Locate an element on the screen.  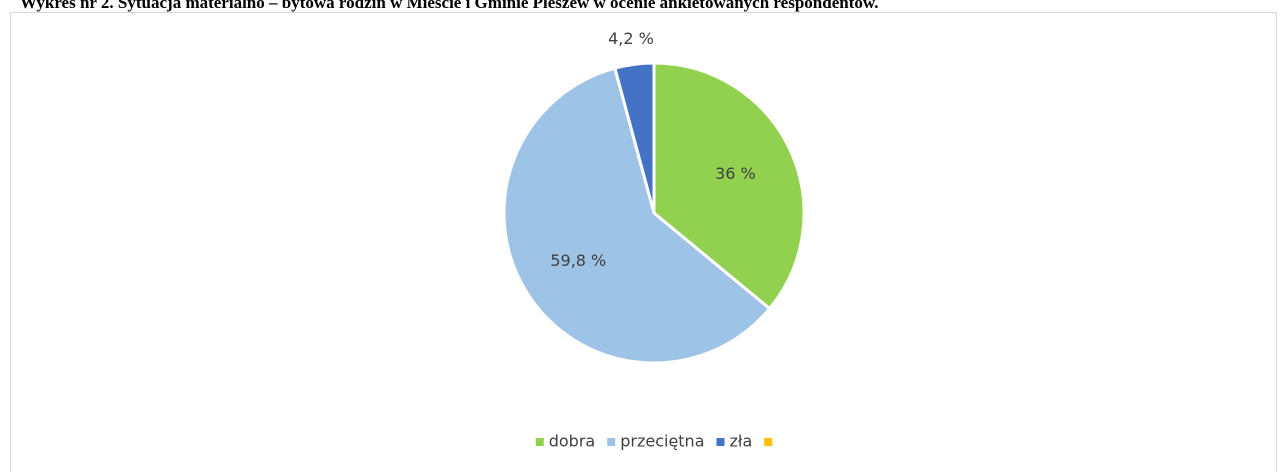
legend-label: przeciętna is located at coordinates (662, 441).